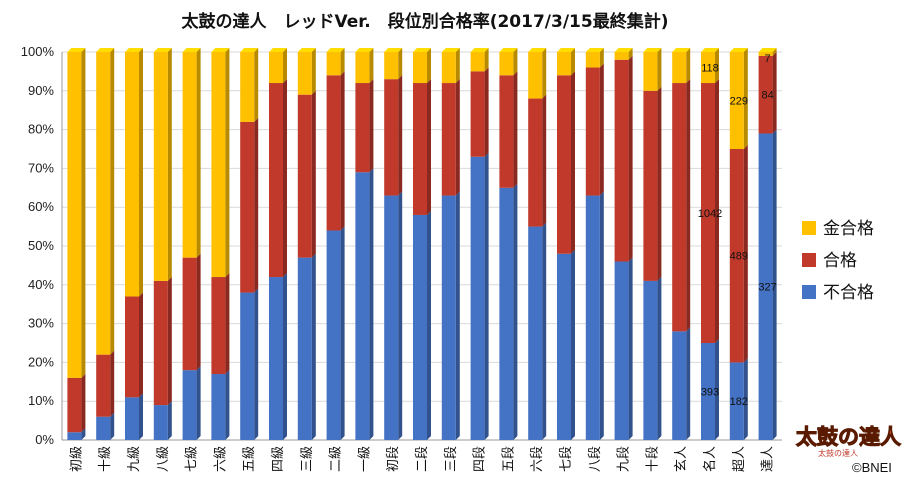 This screenshot has height=489, width=920. Describe the element at coordinates (41, 400) in the screenshot. I see `y-tick-label: 10%` at that location.